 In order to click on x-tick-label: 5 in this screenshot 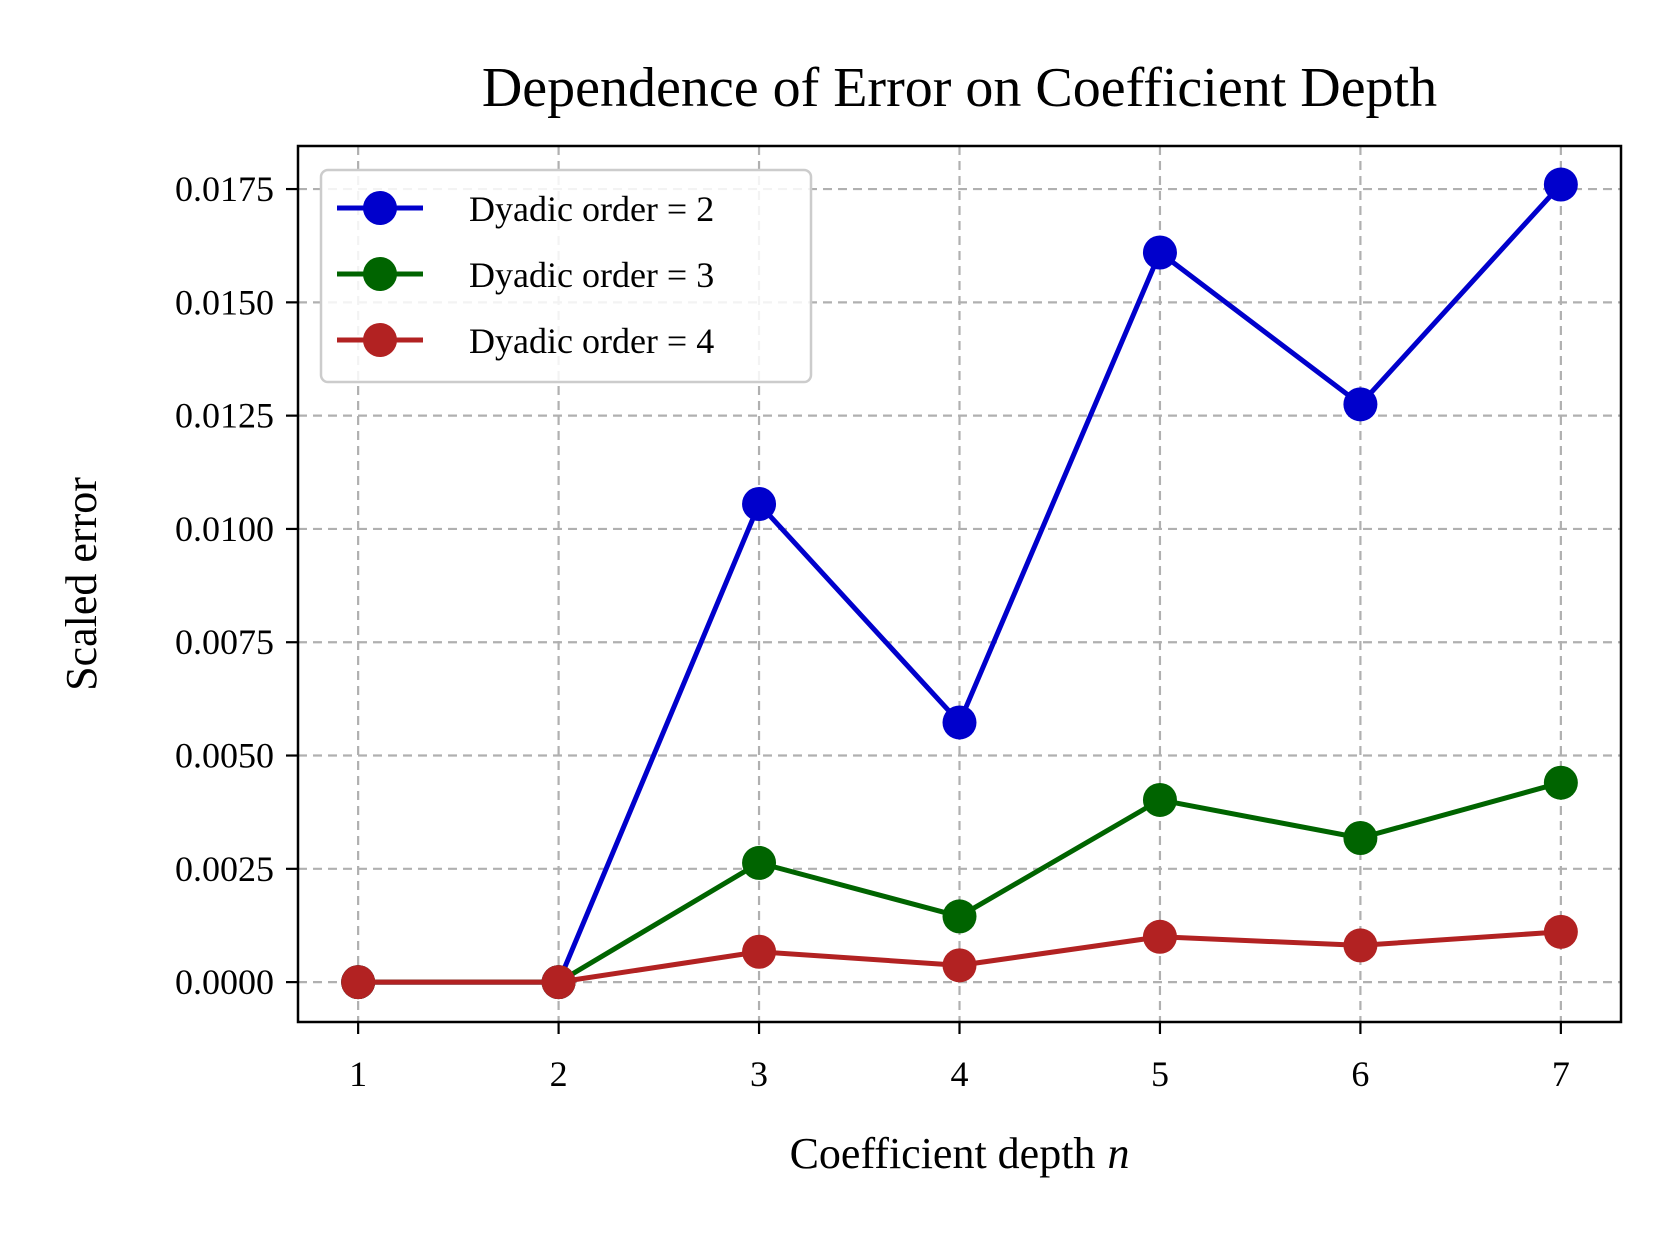, I will do `click(1160, 1074)`.